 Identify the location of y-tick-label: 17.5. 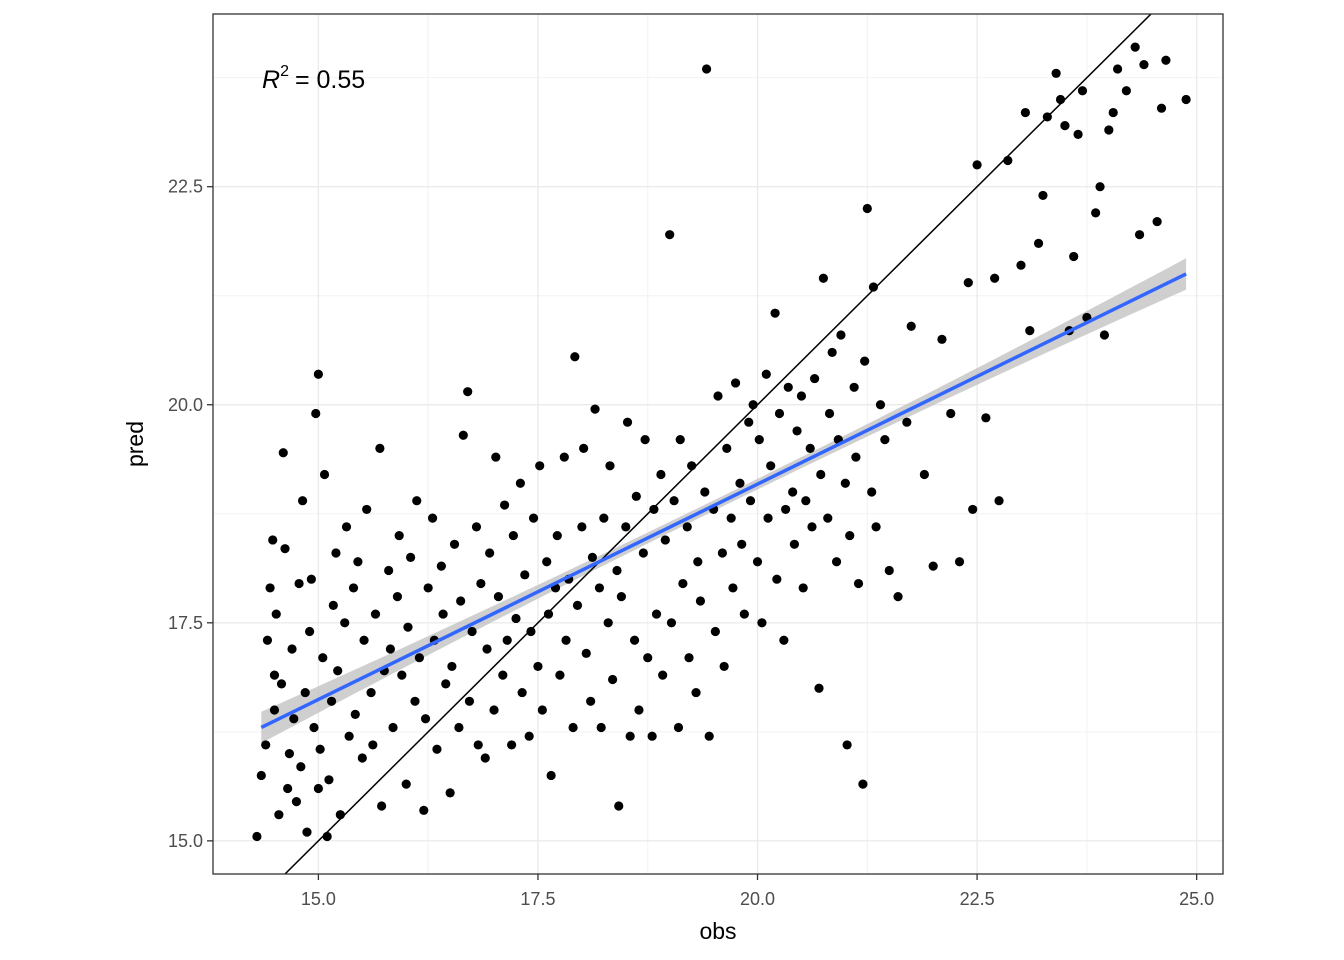
(185, 623).